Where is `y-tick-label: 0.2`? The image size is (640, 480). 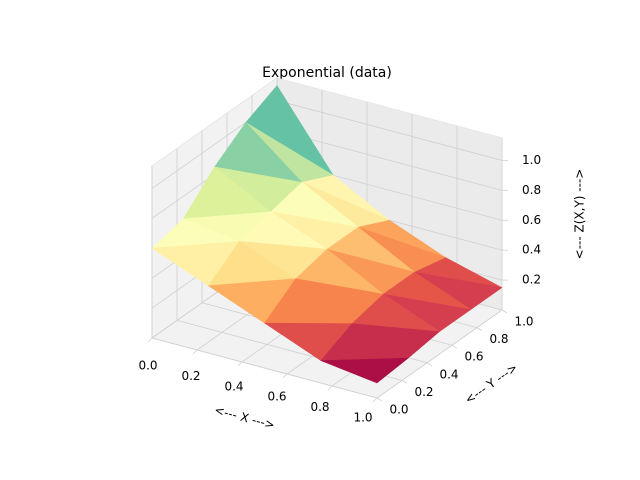
y-tick-label: 0.2 is located at coordinates (423, 392).